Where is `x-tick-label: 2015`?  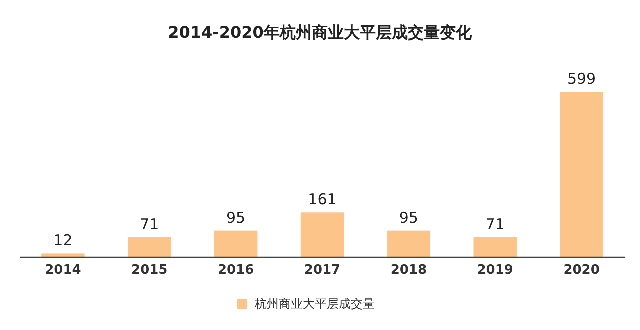
x-tick-label: 2015 is located at coordinates (150, 270).